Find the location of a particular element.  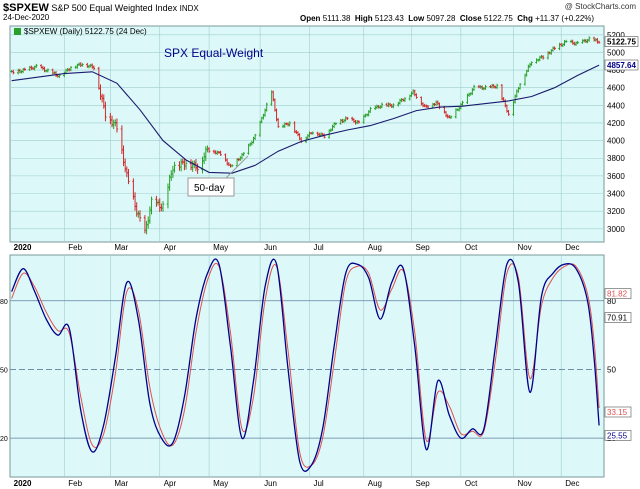

ma-value-label-box is located at coordinates (621, 65).